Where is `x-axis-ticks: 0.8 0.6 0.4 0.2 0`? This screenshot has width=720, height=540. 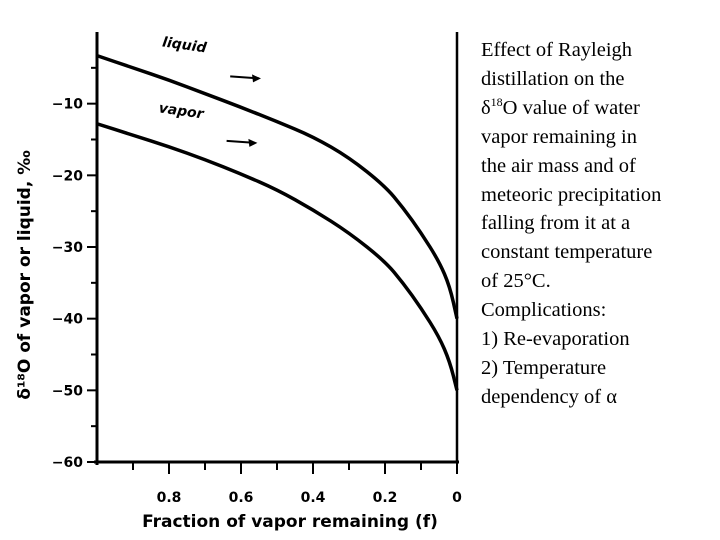 x-axis-ticks: 0.8 0.6 0.4 0.2 0 is located at coordinates (297, 484).